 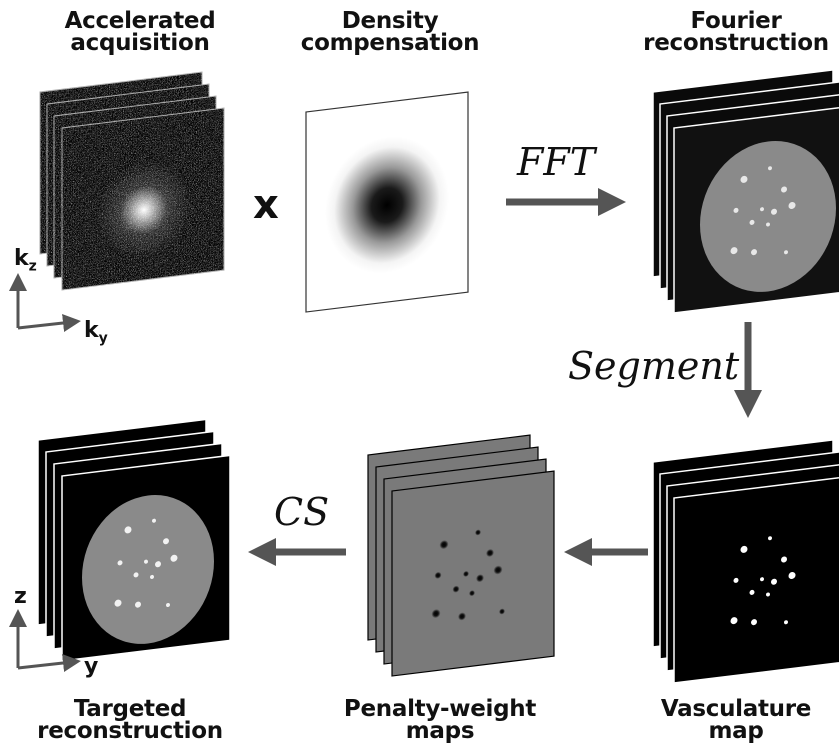 I want to click on multiply-symbol: x, so click(x=266, y=205).